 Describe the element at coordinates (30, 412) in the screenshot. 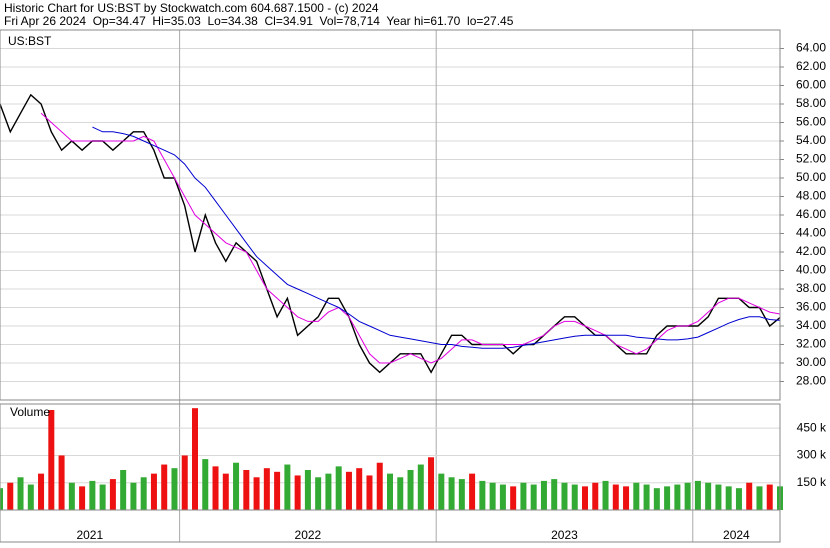

I see `volume-label: Volume` at that location.